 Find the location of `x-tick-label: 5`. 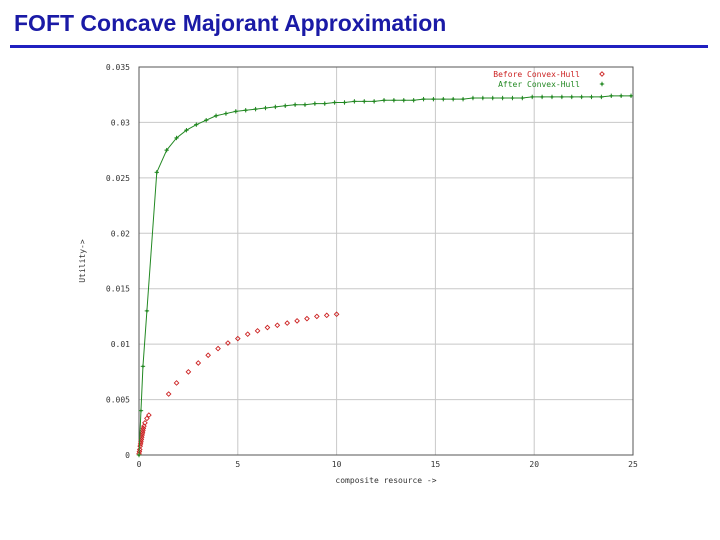

x-tick-label: 5 is located at coordinates (237, 464).